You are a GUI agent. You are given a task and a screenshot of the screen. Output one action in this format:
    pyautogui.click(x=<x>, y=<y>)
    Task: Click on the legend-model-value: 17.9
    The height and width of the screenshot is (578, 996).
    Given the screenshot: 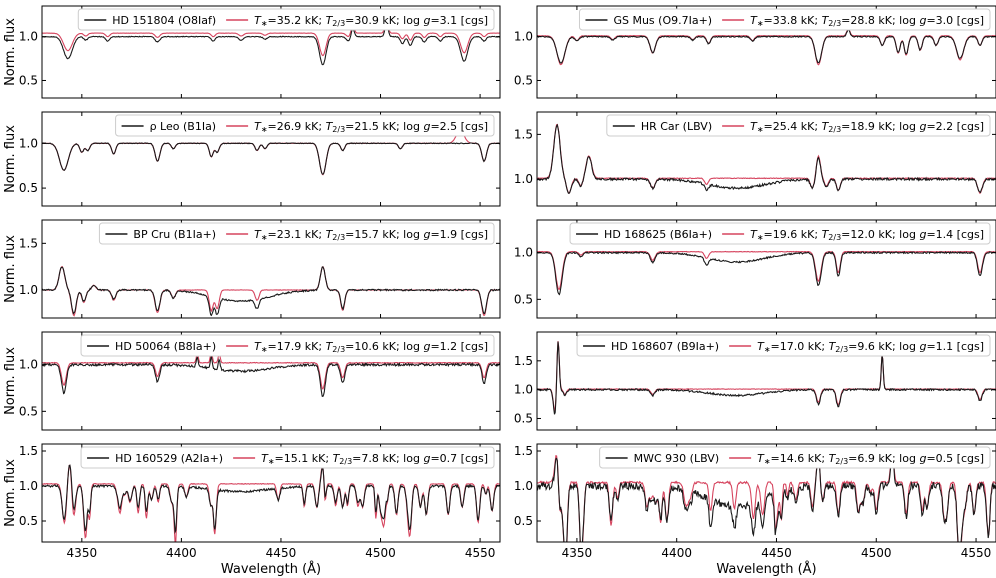 What is the action you would take?
    pyautogui.click(x=289, y=346)
    